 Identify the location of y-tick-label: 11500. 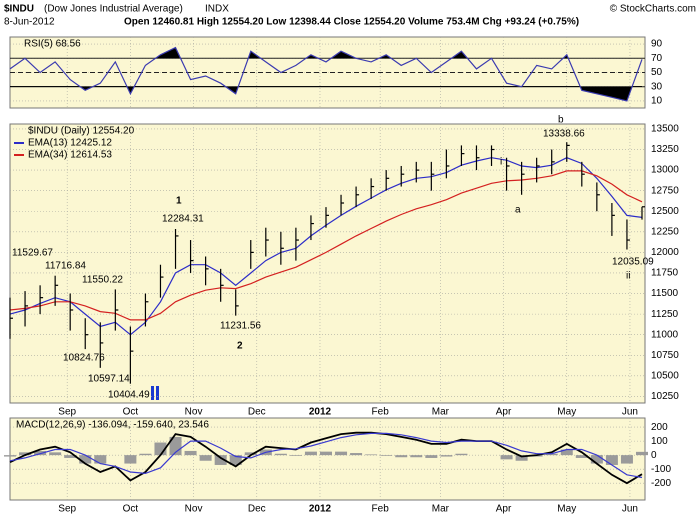
(665, 293).